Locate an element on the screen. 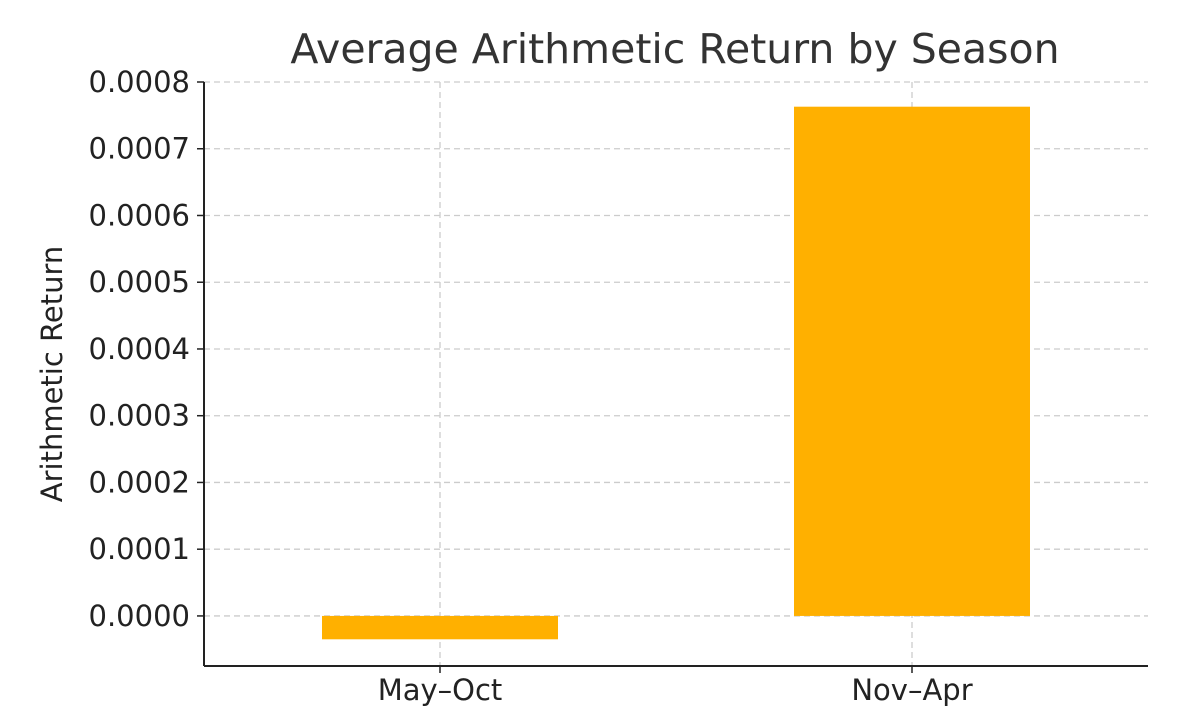 The height and width of the screenshot is (720, 1198). y-tick-label: 0.0007 is located at coordinates (139, 149).